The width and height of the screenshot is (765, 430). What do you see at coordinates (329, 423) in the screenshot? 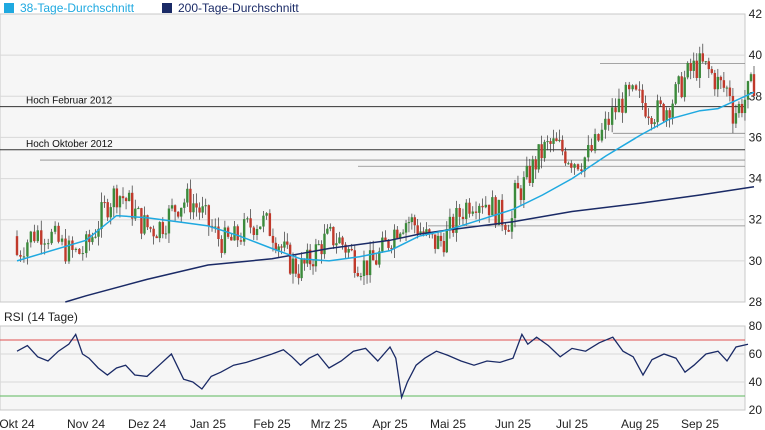
I see `x-tick-label: Mrz 25` at bounding box center [329, 423].